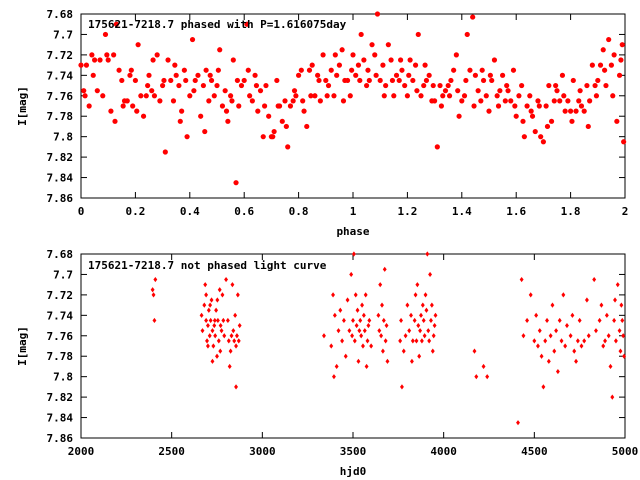 Image resolution: width=640 pixels, height=480 pixels. What do you see at coordinates (60, 336) in the screenshot?
I see `bottom-y-tick-label: 7.76` at bounding box center [60, 336].